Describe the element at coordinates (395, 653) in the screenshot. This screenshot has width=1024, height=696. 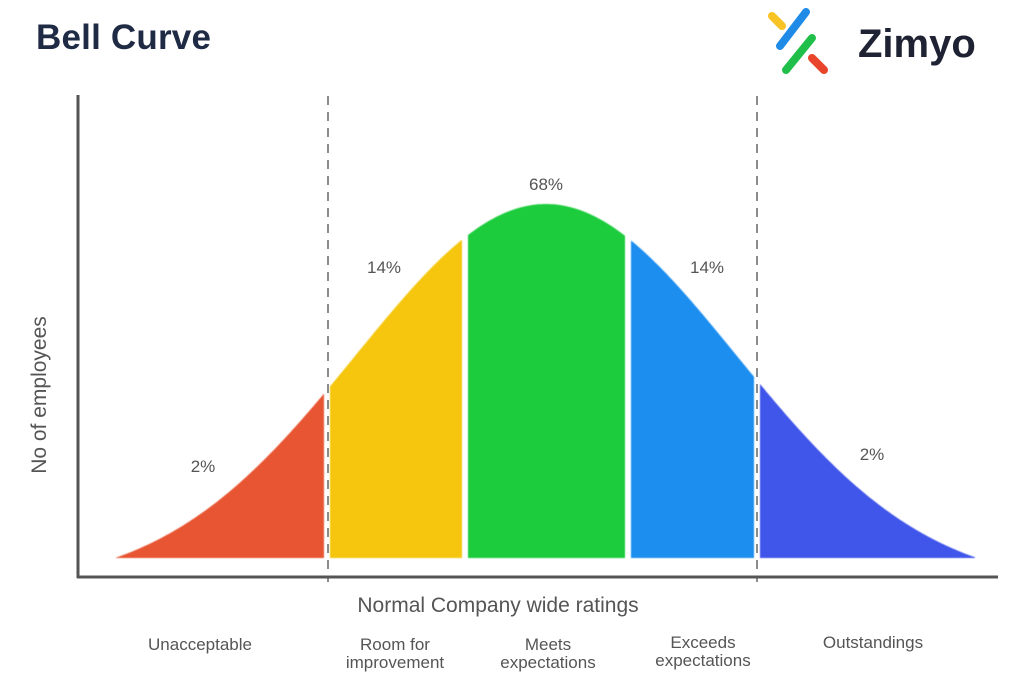
I see `category-label-2: Room for improvement` at that location.